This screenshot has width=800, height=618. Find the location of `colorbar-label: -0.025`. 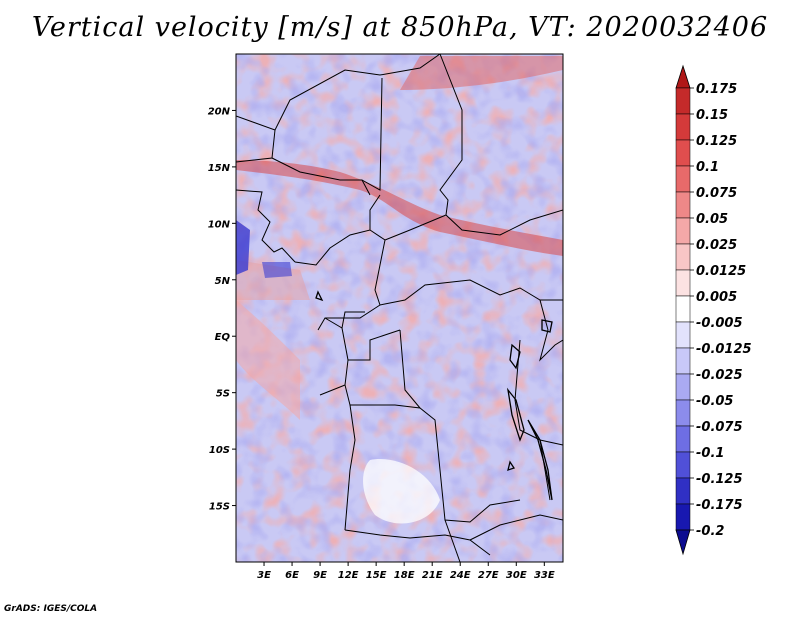

colorbar-label: -0.025 is located at coordinates (719, 375).